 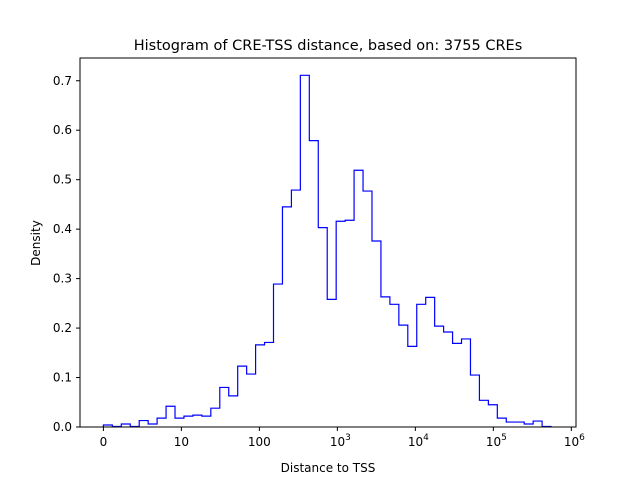 What do you see at coordinates (496, 441) in the screenshot?
I see `x-tick-label: 10⁵` at bounding box center [496, 441].